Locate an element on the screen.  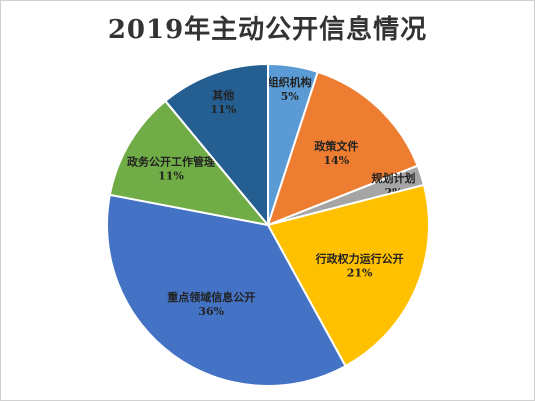
slice-value-label: 21% is located at coordinates (360, 273).